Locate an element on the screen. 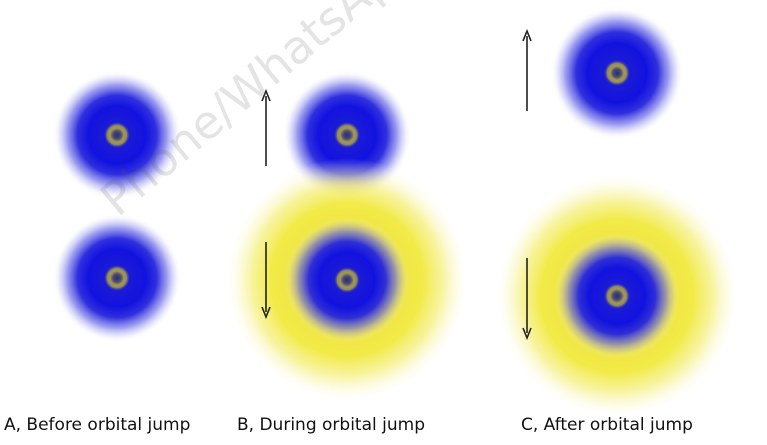  caption-a: A, Before orbital jump is located at coordinates (97, 425).